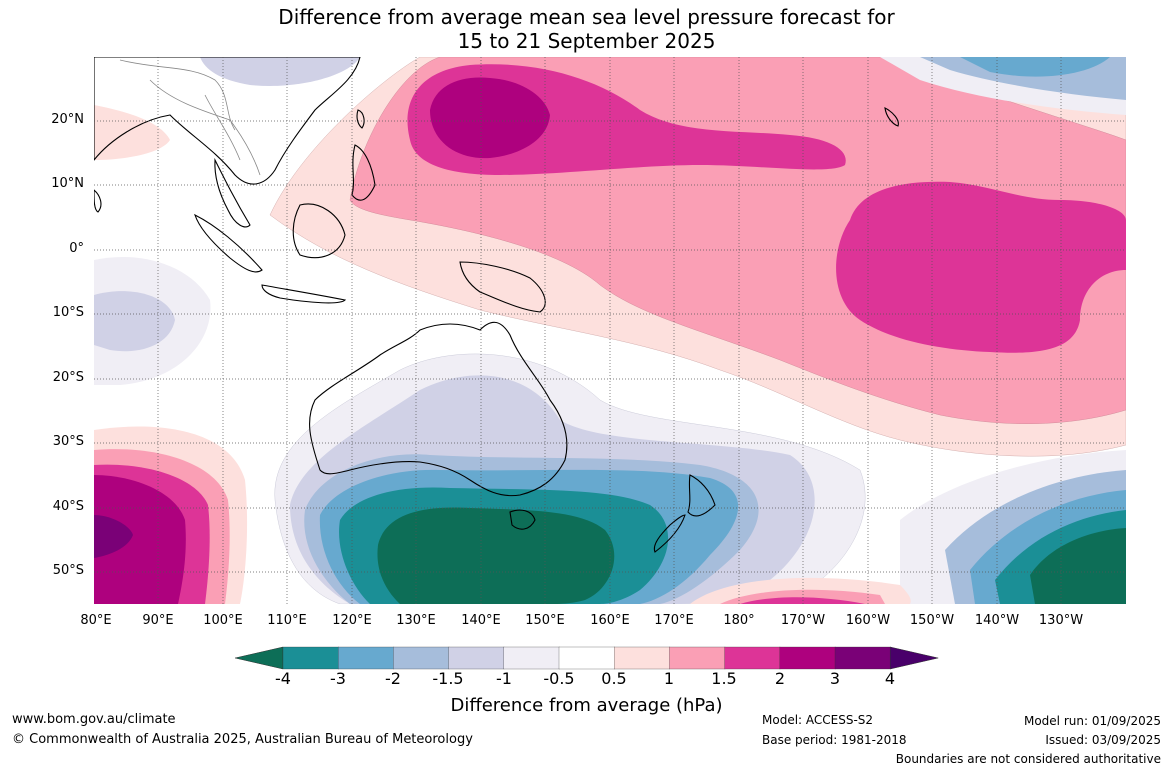 The width and height of the screenshot is (1173, 770). What do you see at coordinates (739, 620) in the screenshot?
I see `lon-label-180: 180°` at bounding box center [739, 620].